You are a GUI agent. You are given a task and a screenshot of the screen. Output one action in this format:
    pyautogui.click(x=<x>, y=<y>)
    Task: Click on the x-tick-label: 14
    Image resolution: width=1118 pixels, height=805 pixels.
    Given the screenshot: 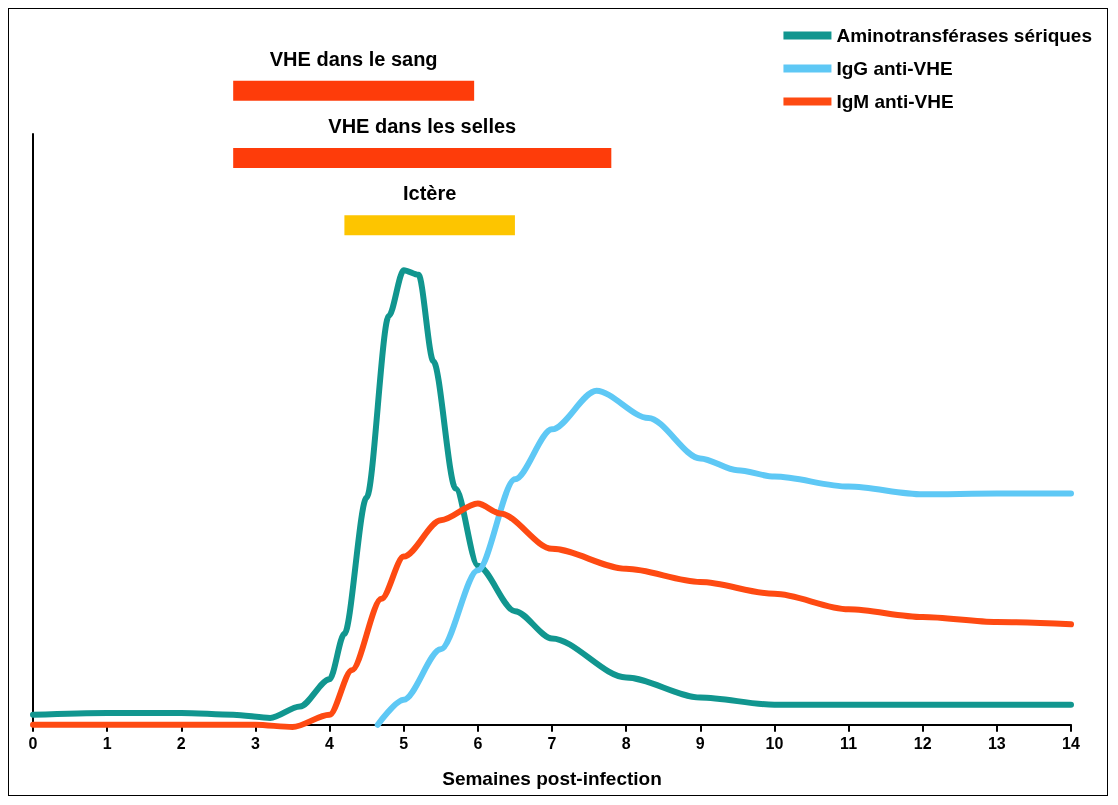 What is the action you would take?
    pyautogui.click(x=1071, y=743)
    